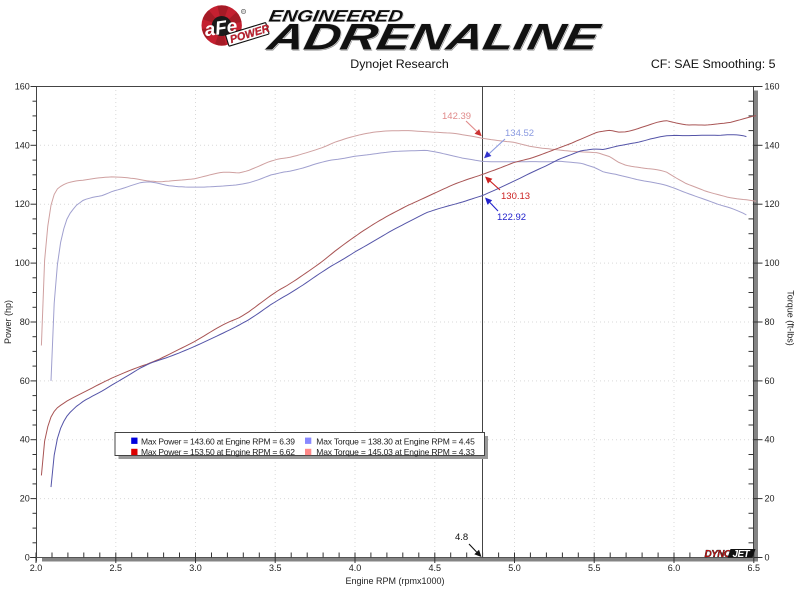 This screenshot has height=600, width=800. Describe the element at coordinates (243, 12) in the screenshot. I see `svg-text: R` at that location.